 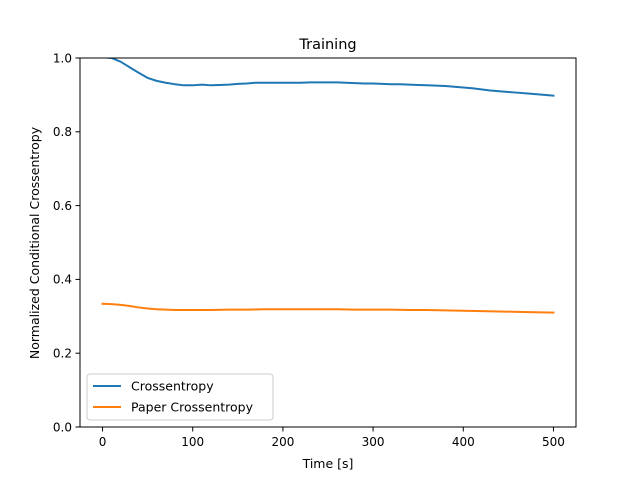 I want to click on x-tick-label: 500, so click(x=553, y=442).